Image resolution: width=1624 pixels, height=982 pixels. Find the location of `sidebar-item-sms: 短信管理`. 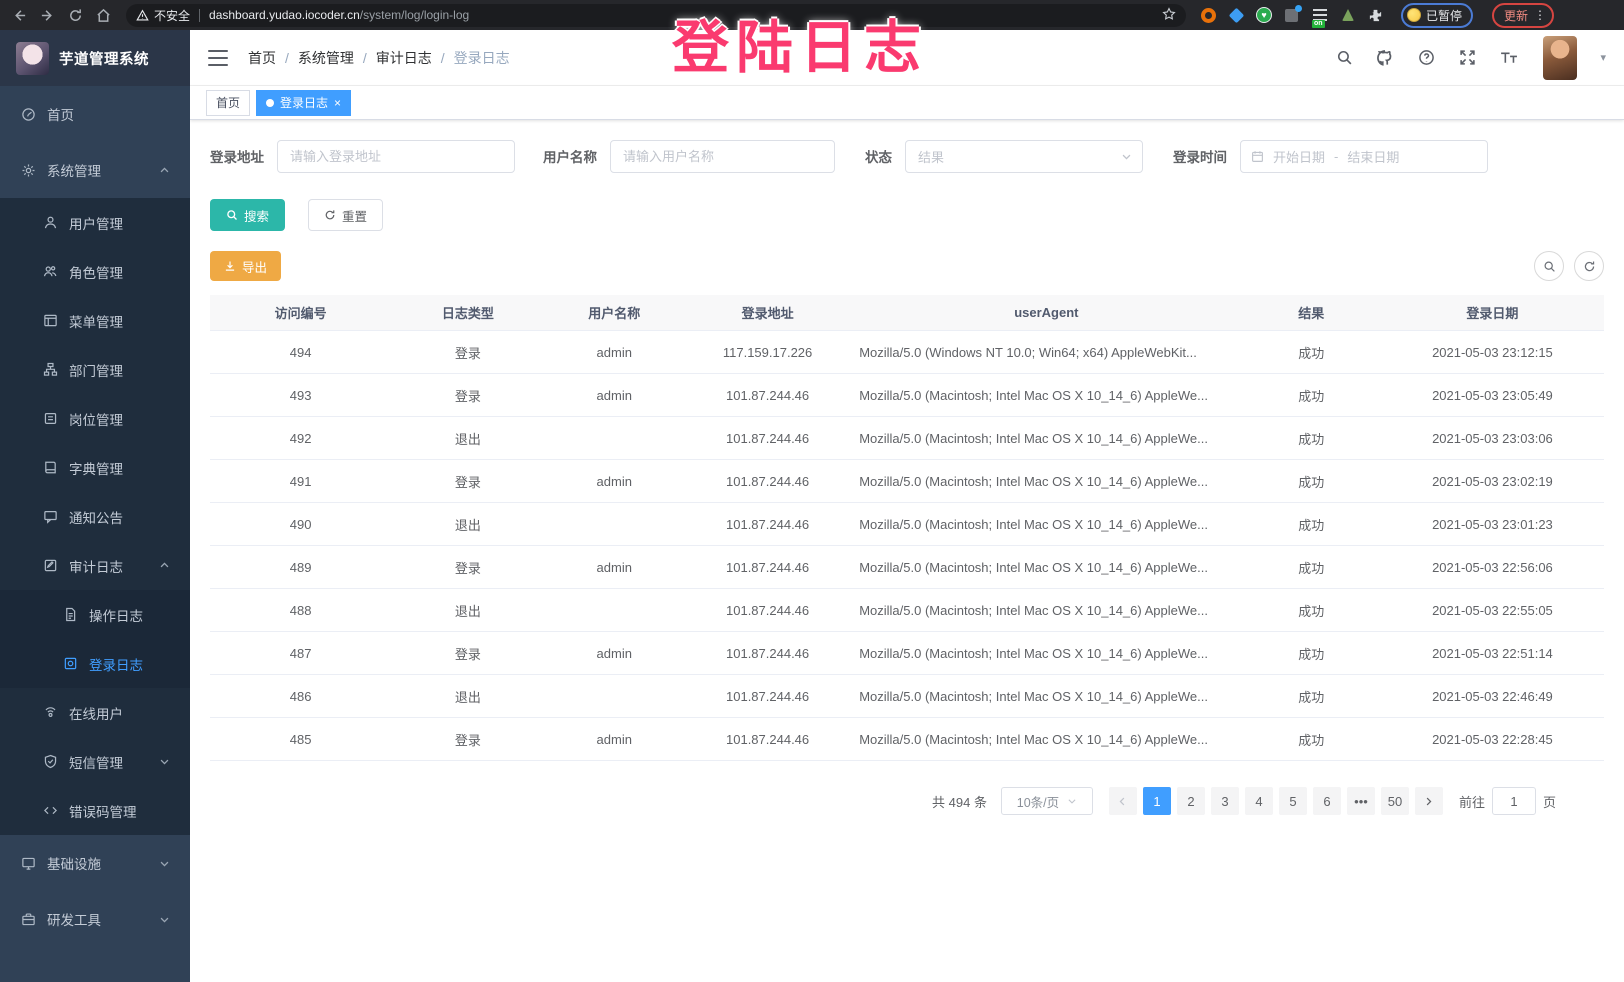

sidebar-item-sms: 短信管理 is located at coordinates (95, 761).